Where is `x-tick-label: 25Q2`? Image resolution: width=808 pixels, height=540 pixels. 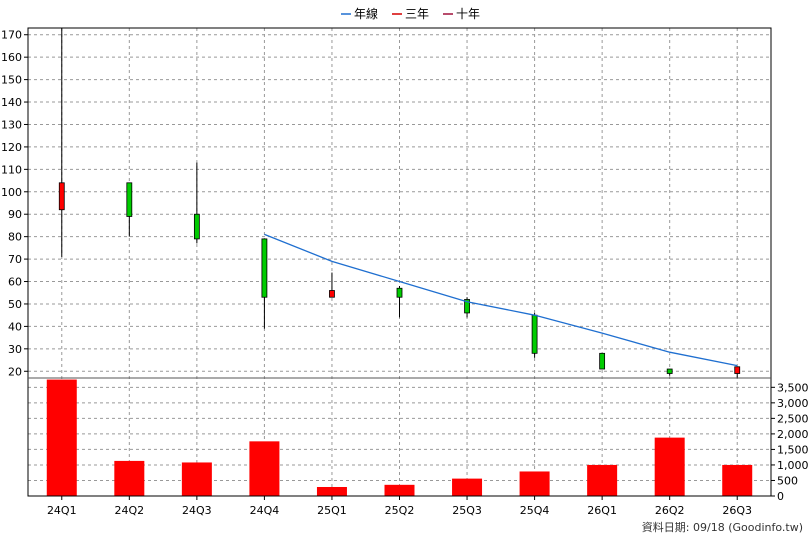 x-tick-label: 25Q2 is located at coordinates (400, 510).